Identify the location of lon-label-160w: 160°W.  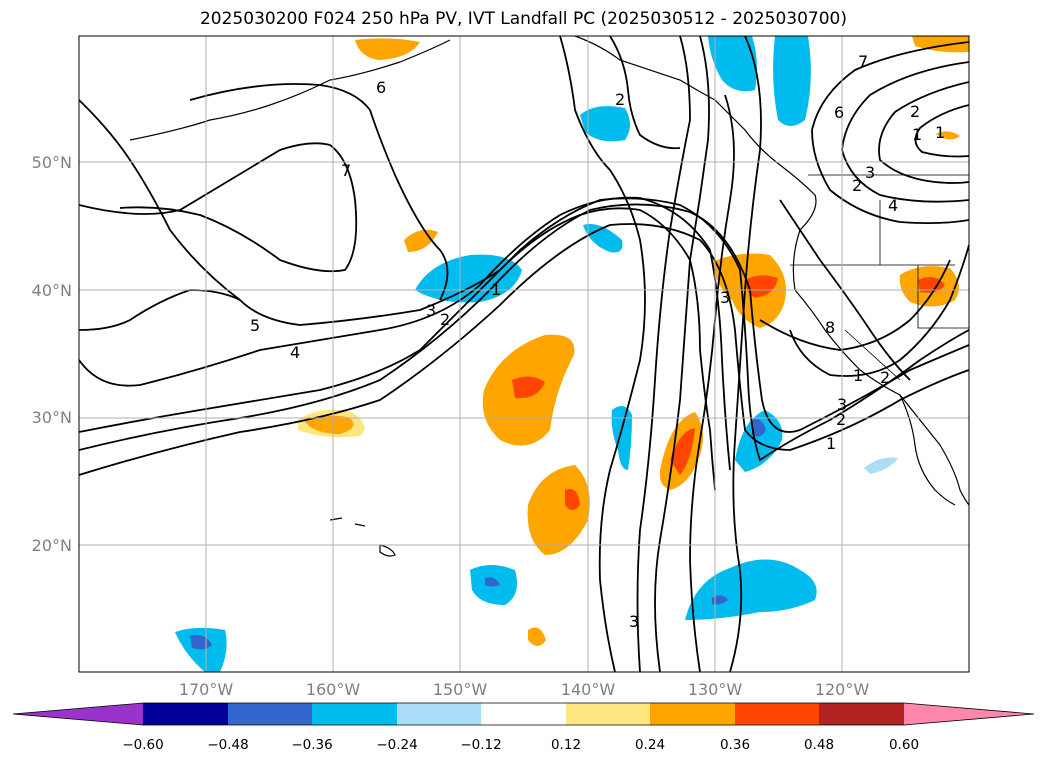
(333, 689).